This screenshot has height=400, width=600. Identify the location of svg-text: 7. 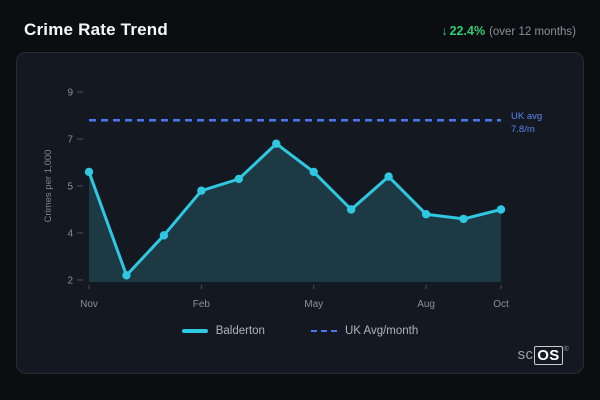
(70, 140).